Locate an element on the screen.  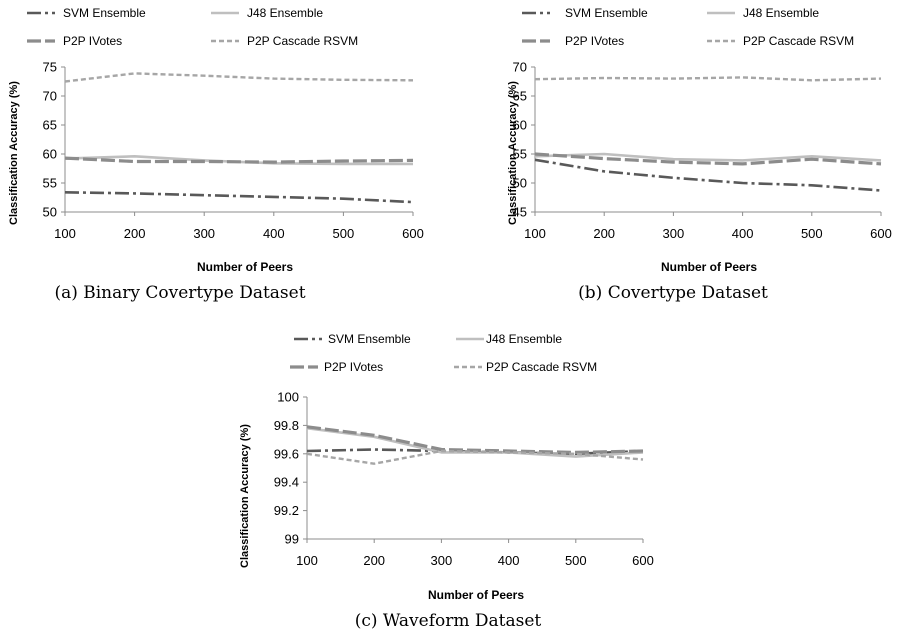
chart-caption: (b) Covertype Dataset is located at coordinates (673, 293).